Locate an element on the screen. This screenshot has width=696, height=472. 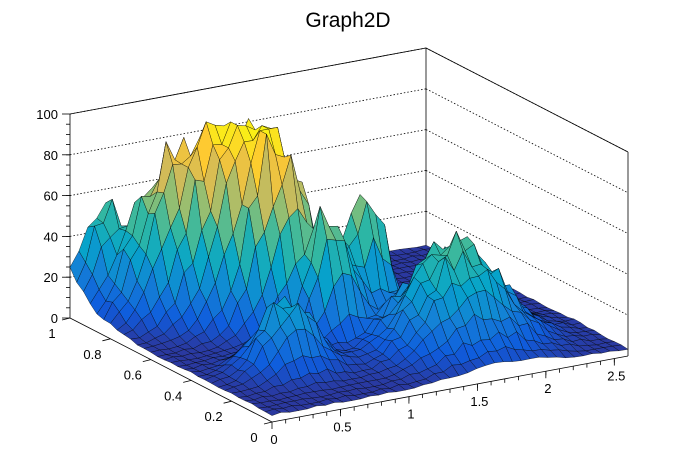
y-tick-label: 0.8 is located at coordinates (92, 354).